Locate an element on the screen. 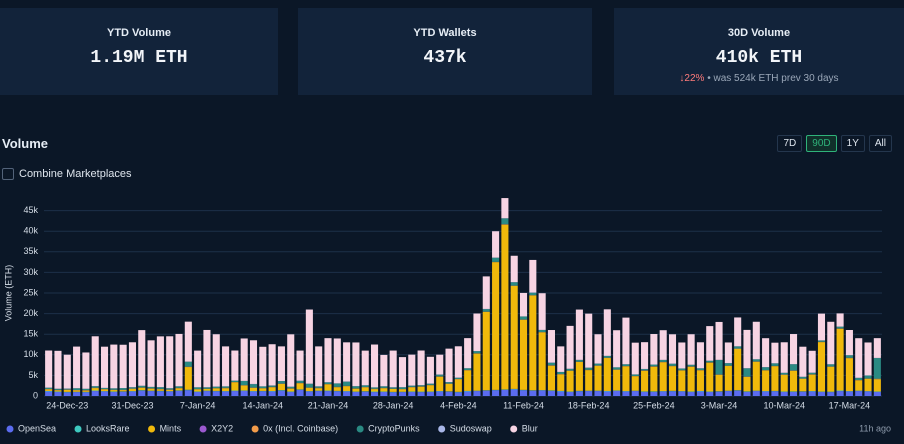  range-button: All is located at coordinates (880, 143).